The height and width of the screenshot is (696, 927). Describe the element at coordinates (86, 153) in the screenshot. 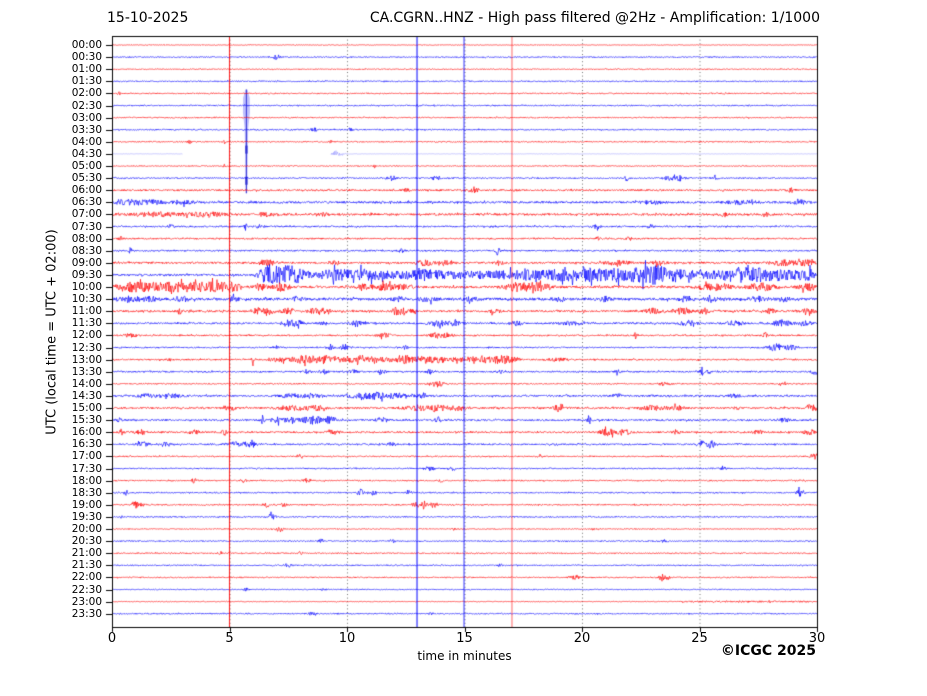

I see `row-time-label: 04:30` at that location.